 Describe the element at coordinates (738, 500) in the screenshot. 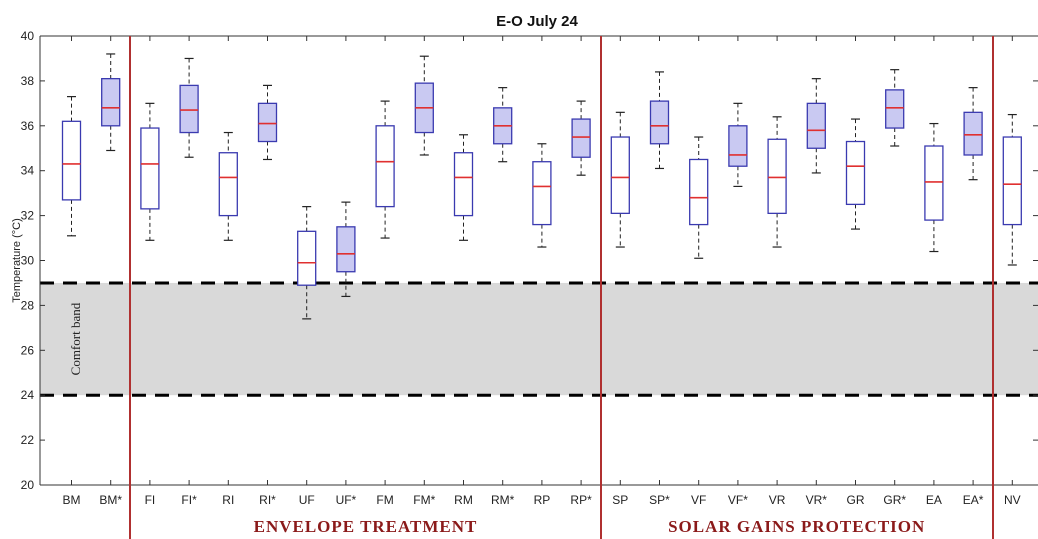

I see `x-tick-label: VF*` at that location.